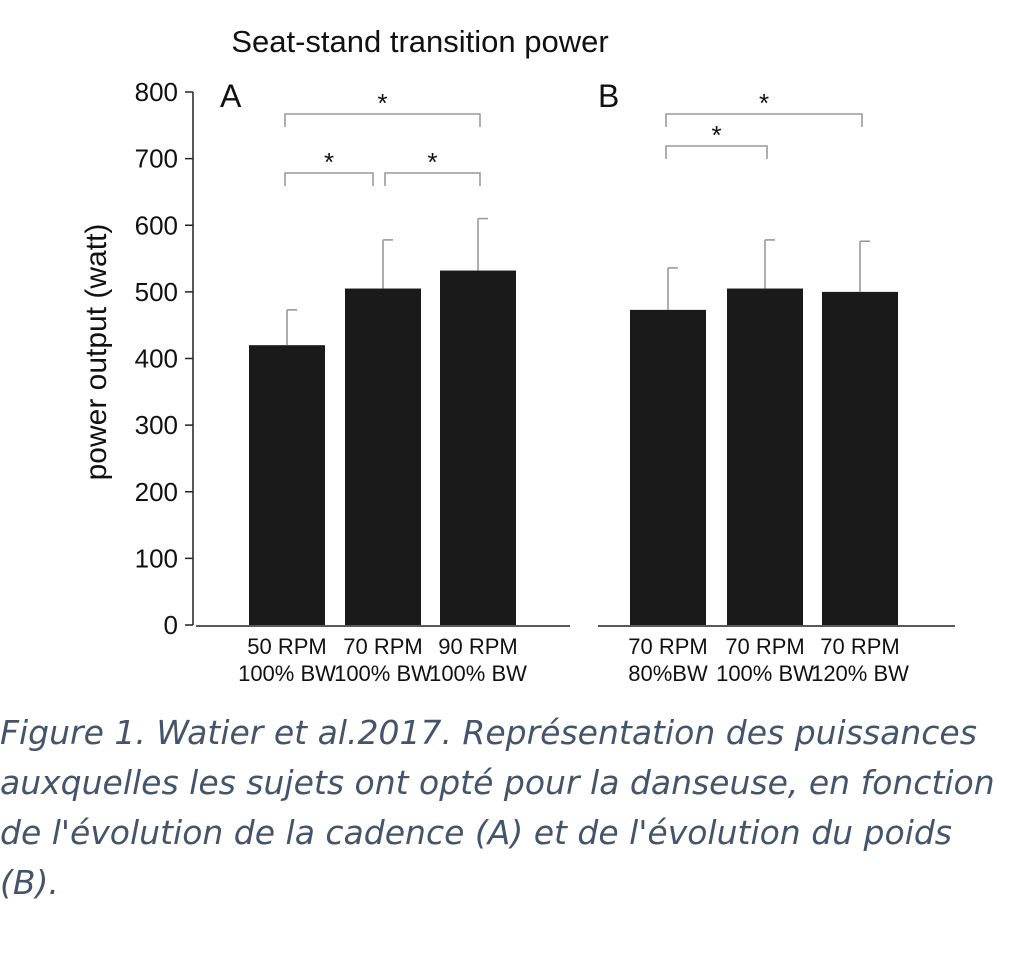 The height and width of the screenshot is (956, 1010). What do you see at coordinates (156, 558) in the screenshot?
I see `y-tick-label-1: 100` at bounding box center [156, 558].